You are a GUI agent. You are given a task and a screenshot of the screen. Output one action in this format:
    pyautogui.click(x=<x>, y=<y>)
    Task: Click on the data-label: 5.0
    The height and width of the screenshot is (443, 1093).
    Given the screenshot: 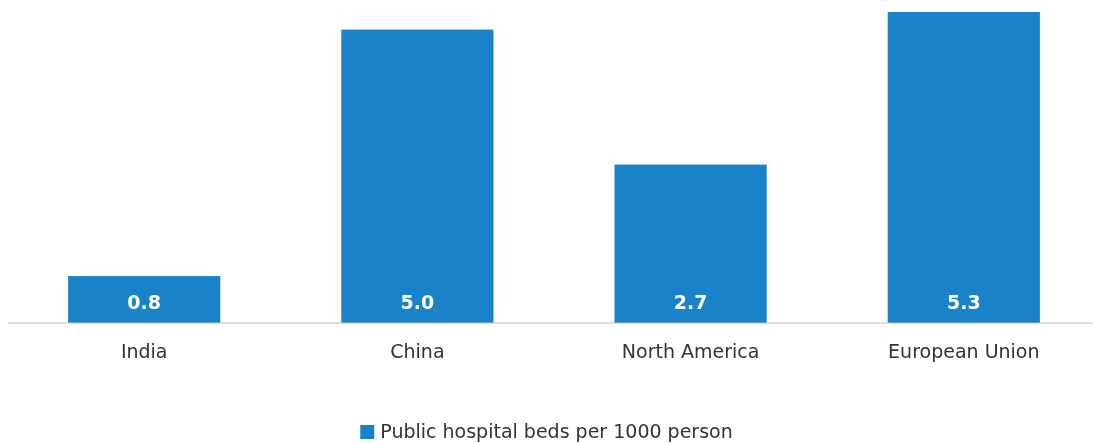 What is the action you would take?
    pyautogui.click(x=417, y=302)
    